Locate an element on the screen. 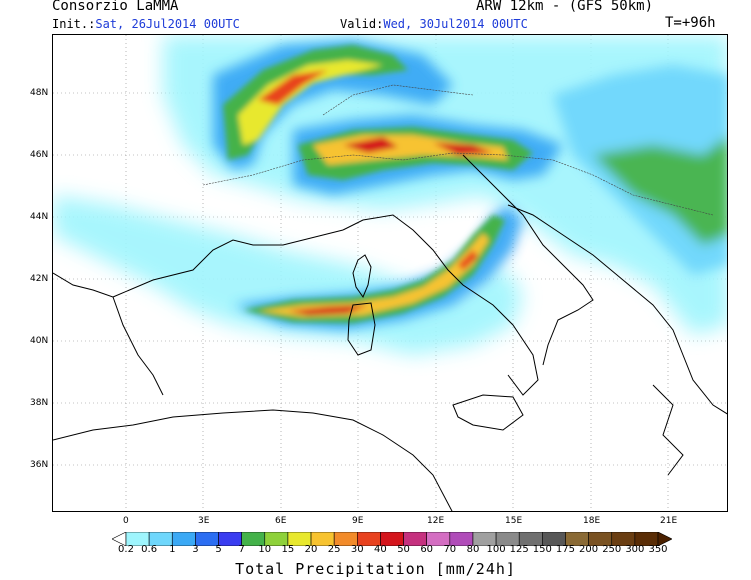 This screenshot has height=580, width=751. colorbar is located at coordinates (392, 539).